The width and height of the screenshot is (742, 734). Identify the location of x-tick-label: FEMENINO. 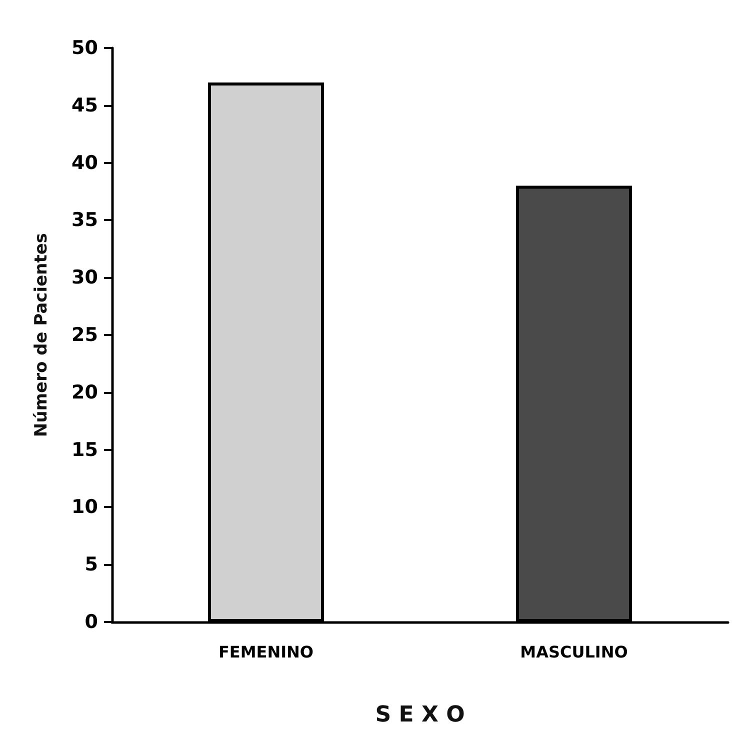
(266, 652).